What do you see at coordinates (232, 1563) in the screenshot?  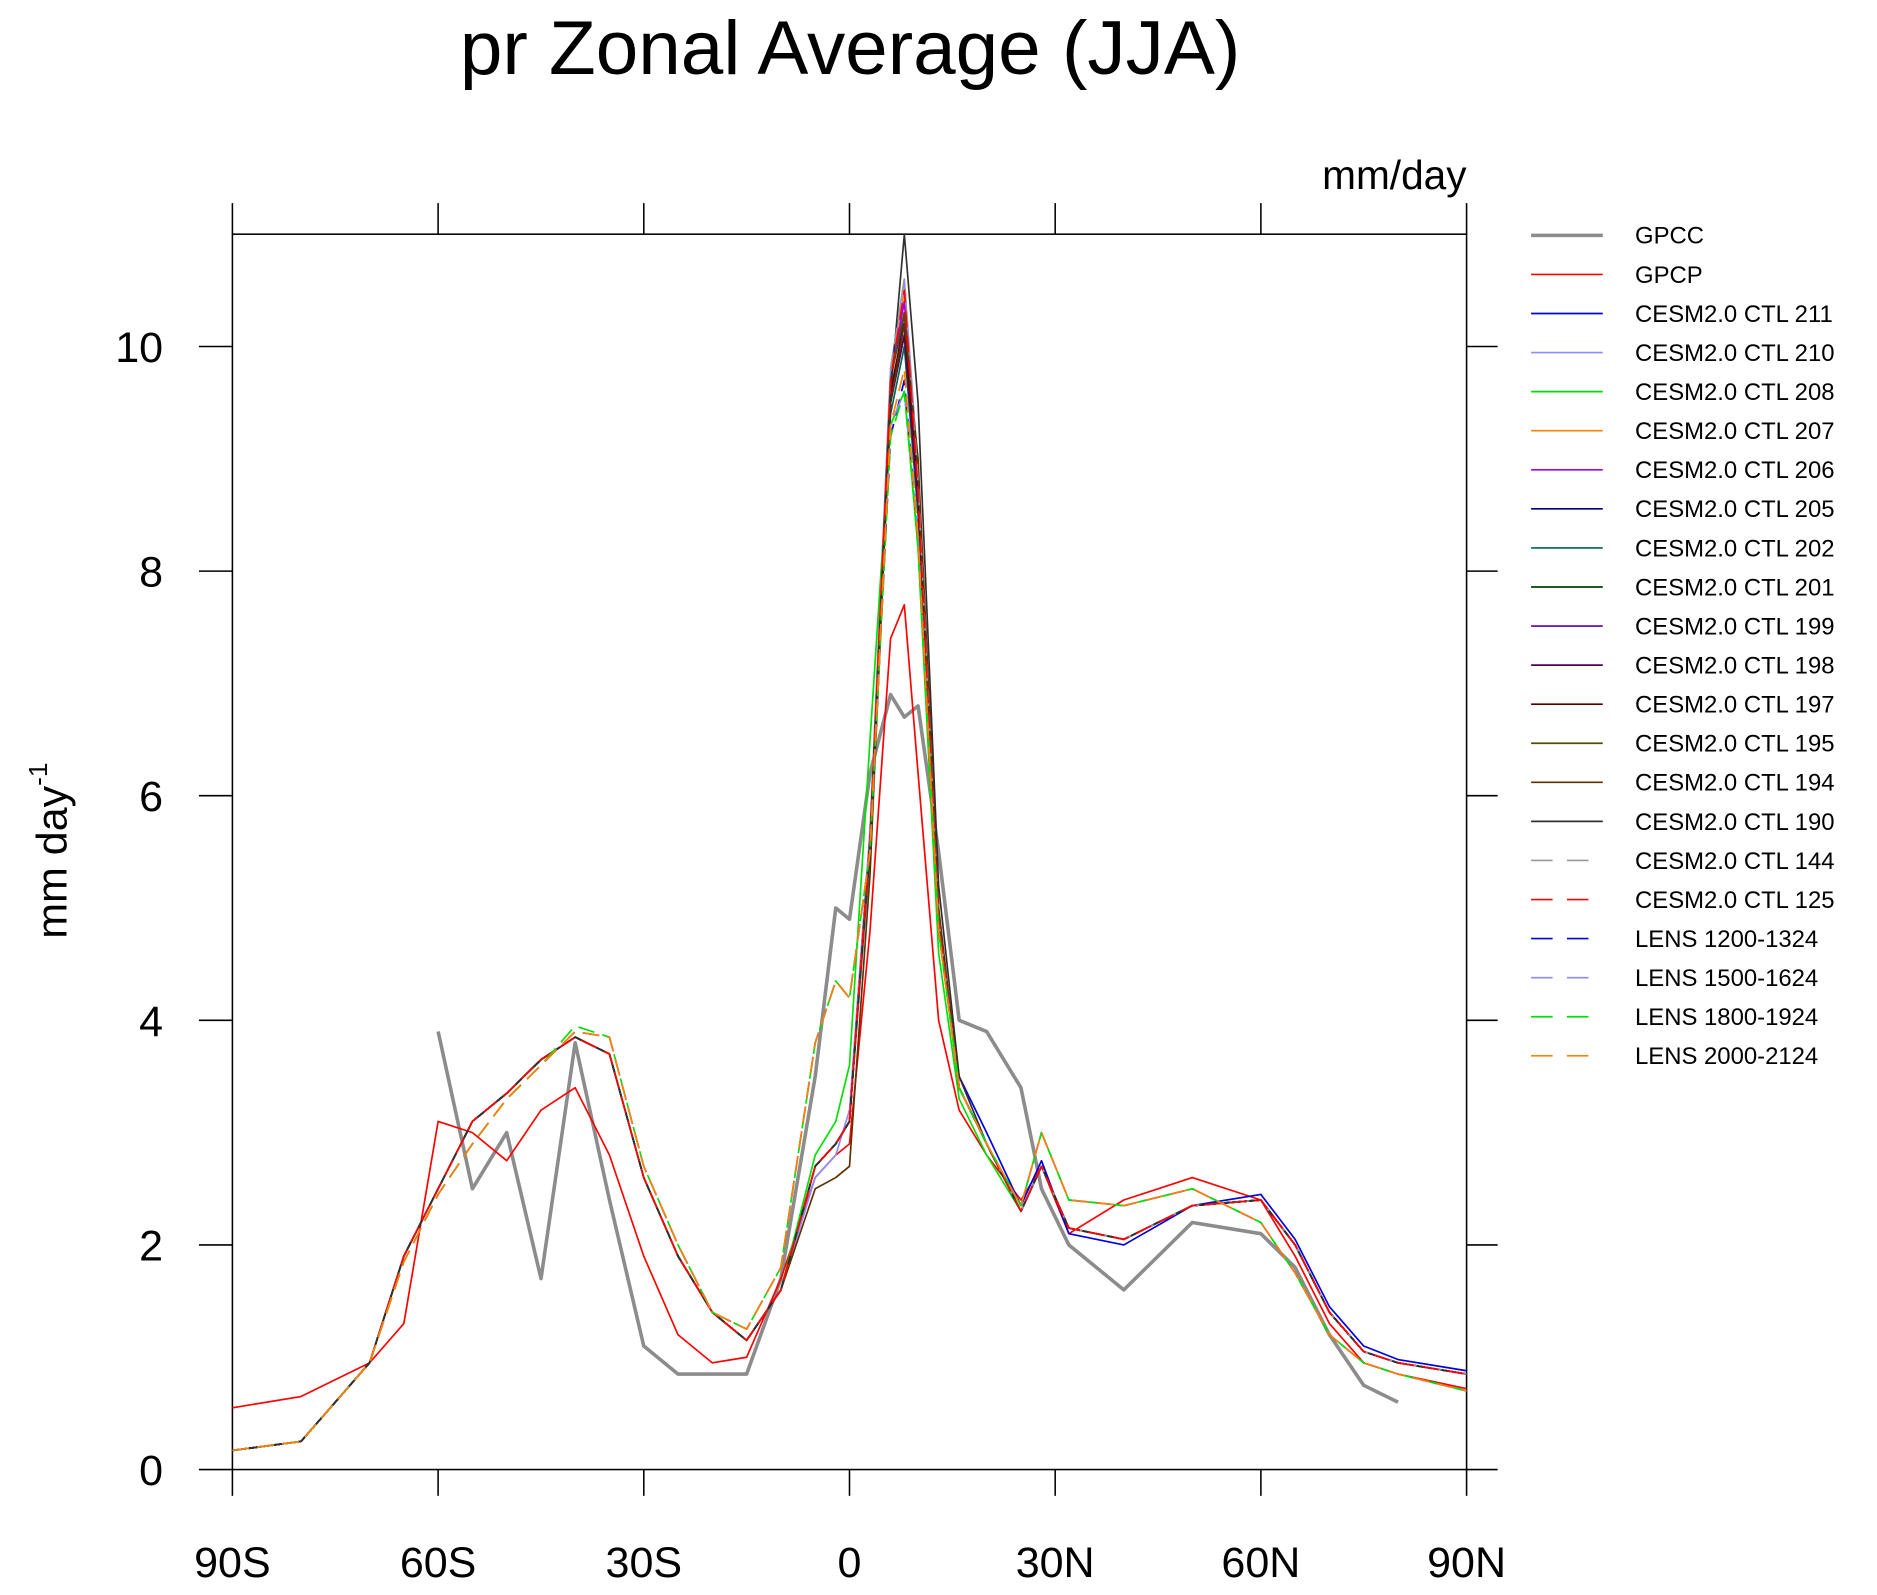 I see `x-tick-label: 90S` at bounding box center [232, 1563].